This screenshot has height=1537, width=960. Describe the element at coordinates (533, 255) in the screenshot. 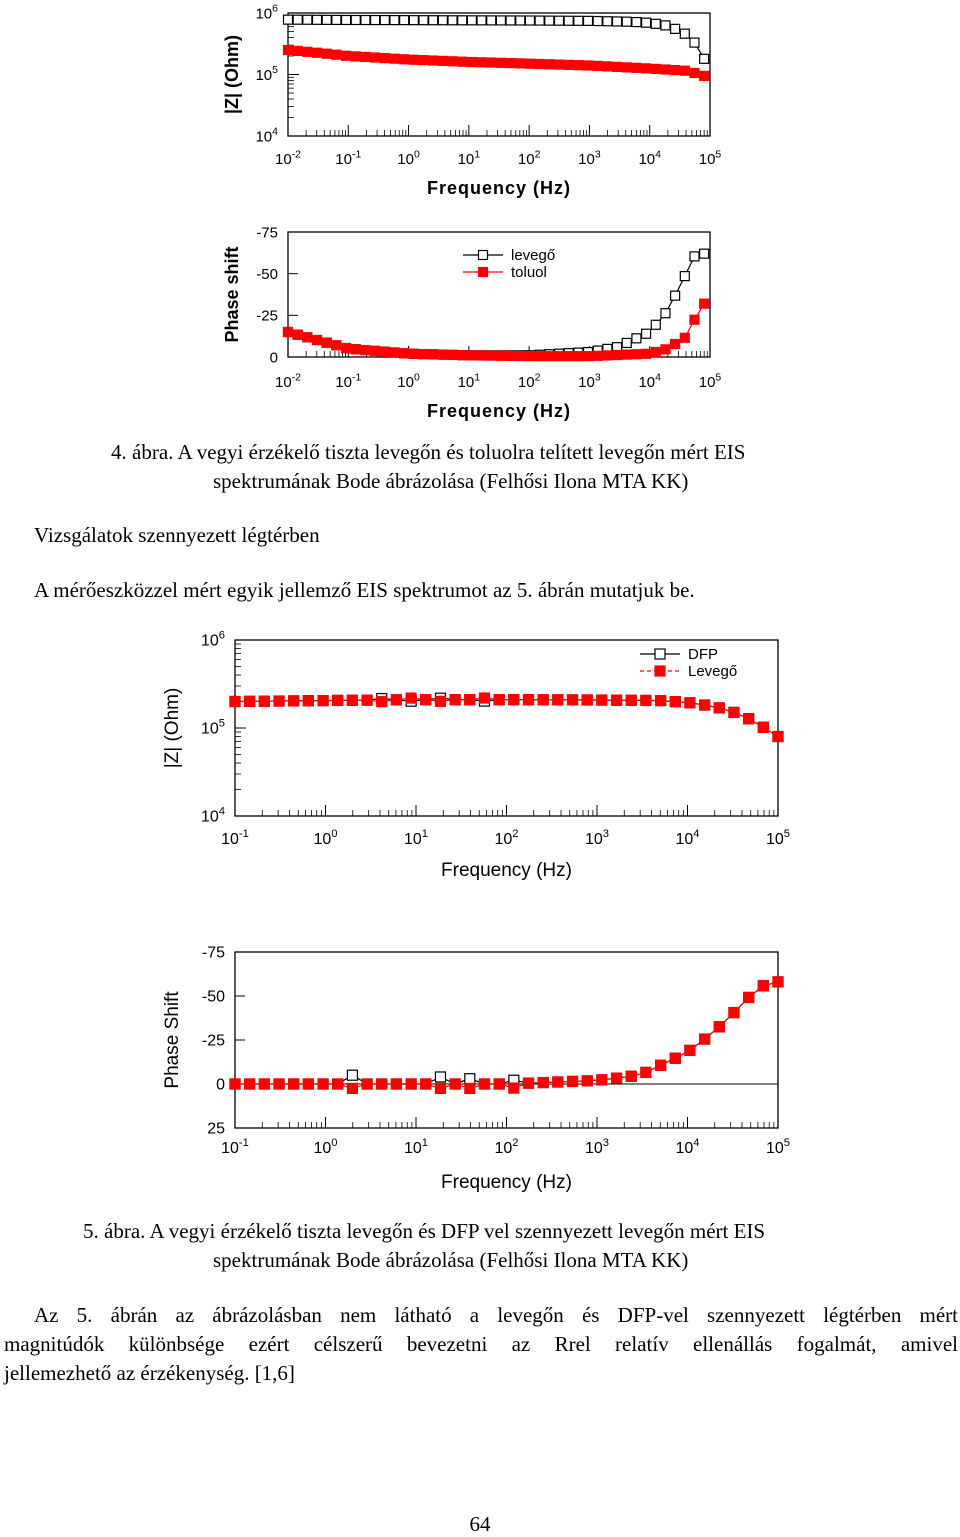

I see `legend-label: levegő` at that location.